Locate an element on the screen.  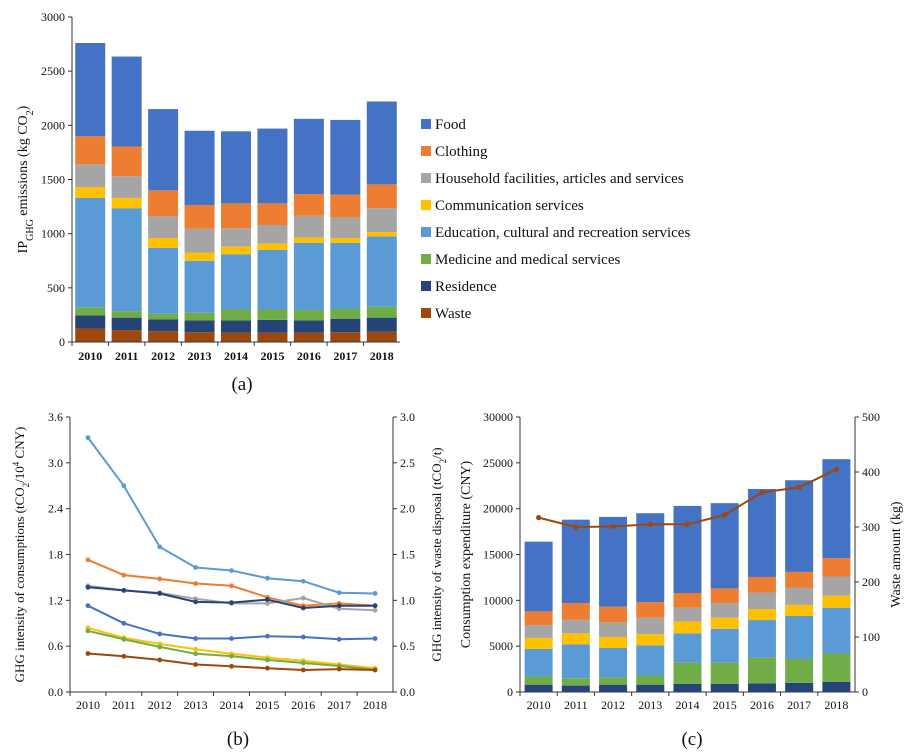
panel-a-x-tick-label: 2012 is located at coordinates (163, 356).